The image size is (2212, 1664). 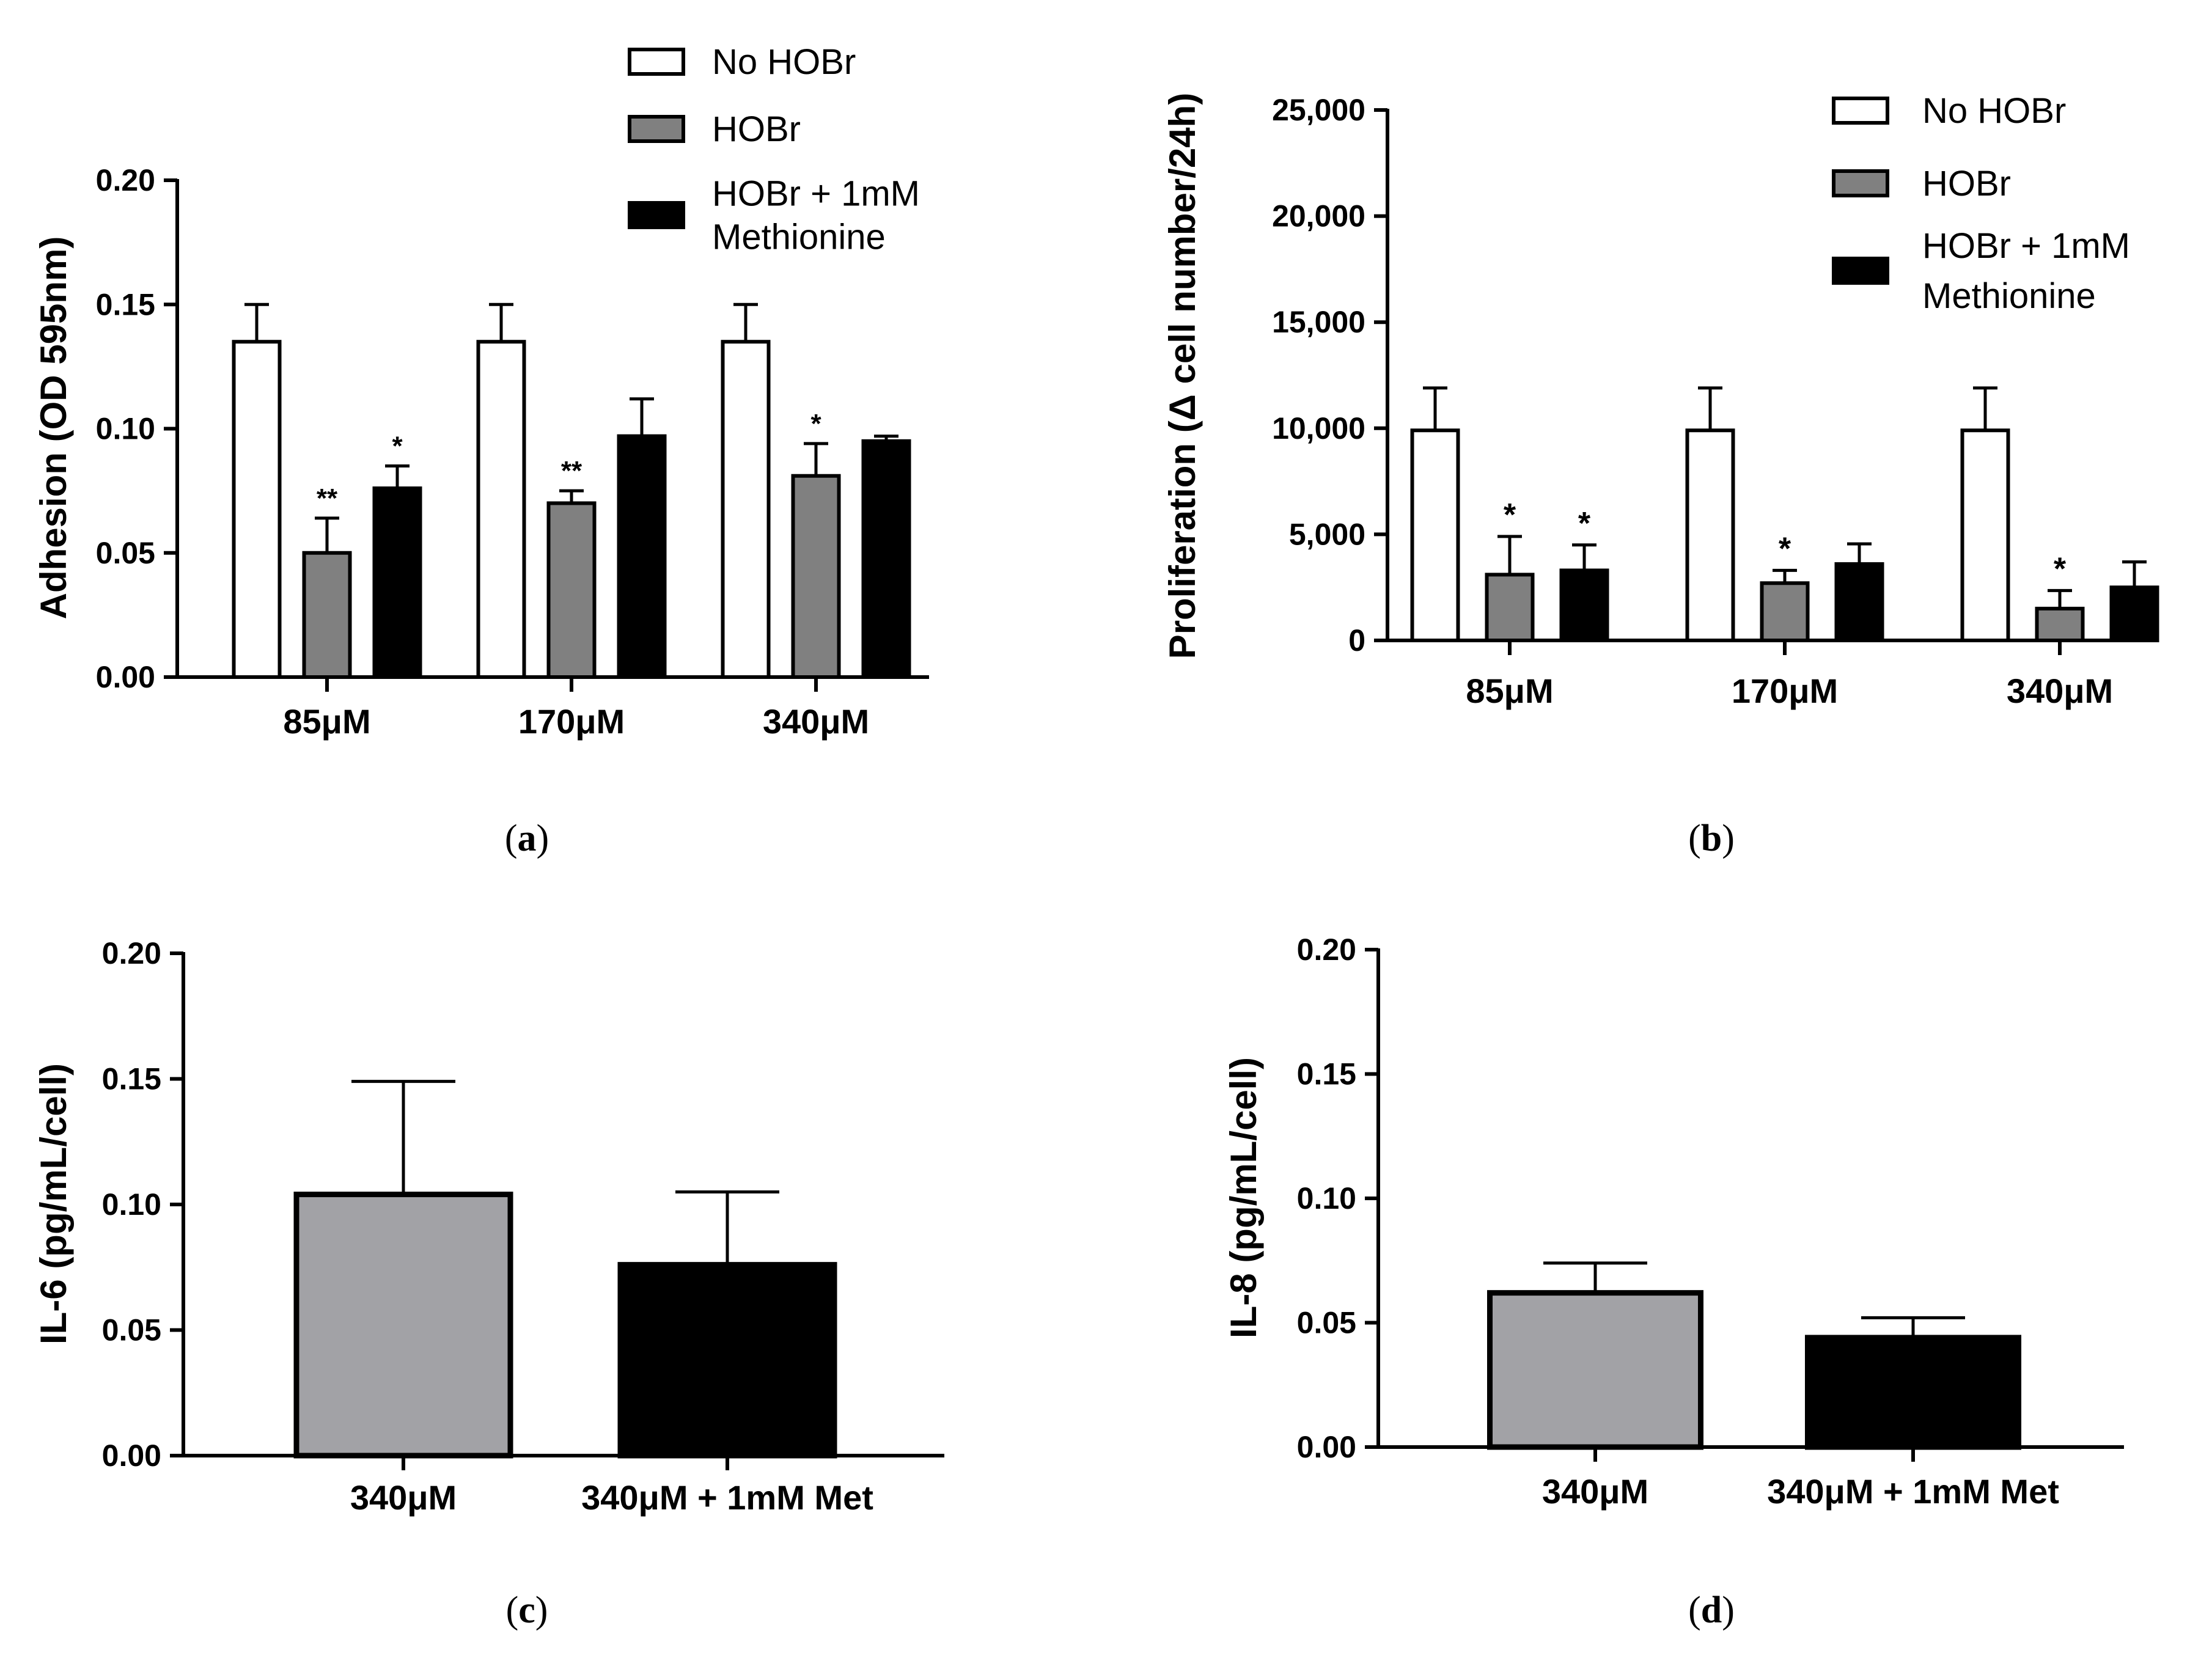 I want to click on y-tick-label: 15,000, so click(x=1318, y=322).